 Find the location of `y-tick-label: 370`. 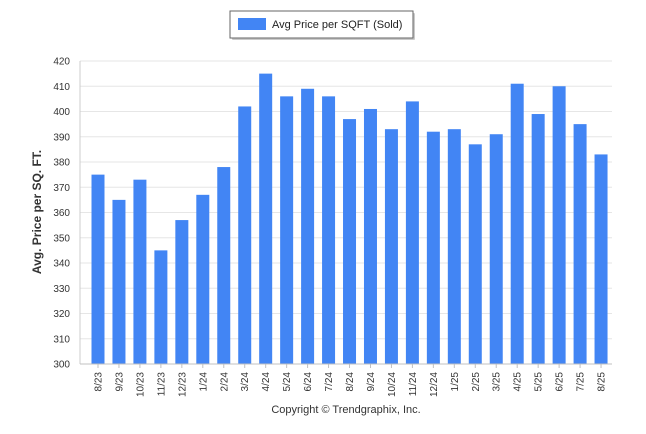

y-tick-label: 370 is located at coordinates (61, 188).